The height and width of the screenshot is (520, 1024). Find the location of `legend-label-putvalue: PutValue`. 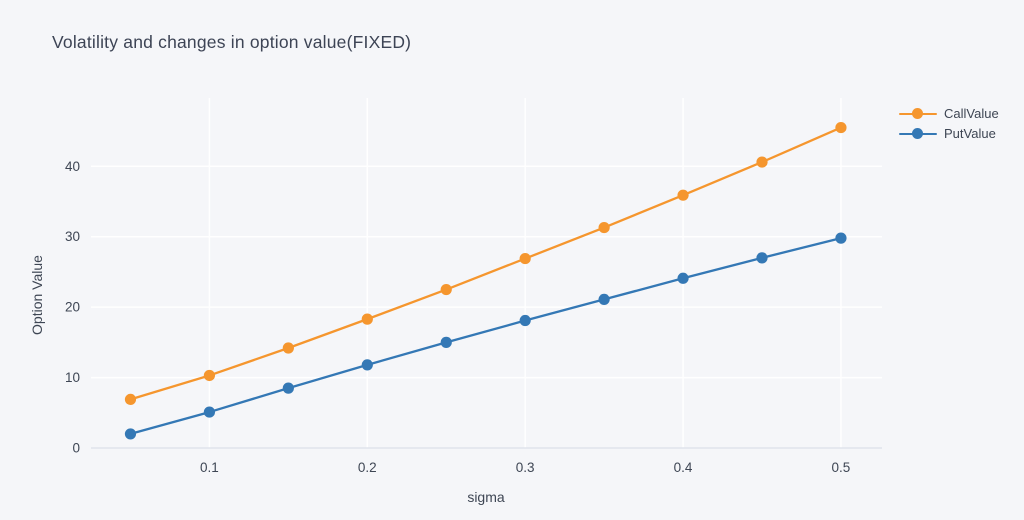

legend-label-putvalue: PutValue is located at coordinates (970, 133).